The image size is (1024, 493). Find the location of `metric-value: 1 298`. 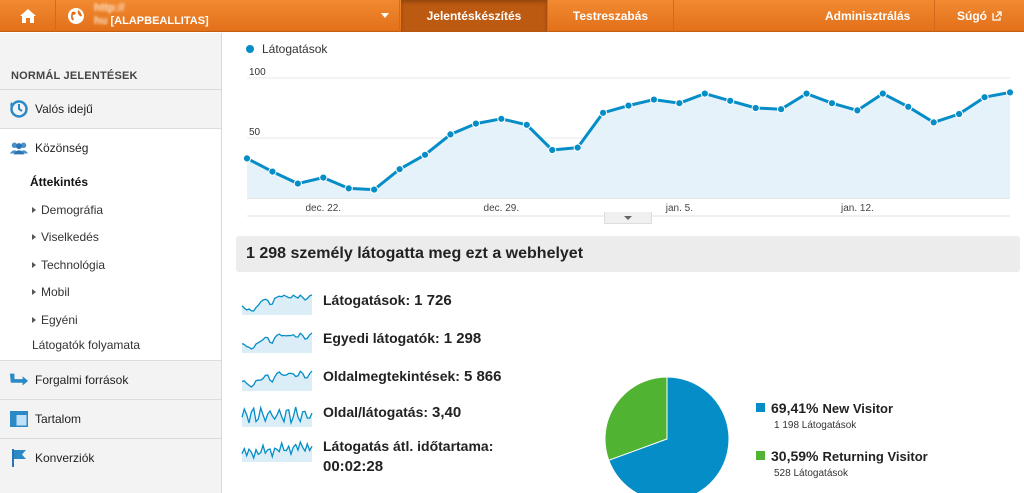

metric-value: 1 298 is located at coordinates (462, 338).